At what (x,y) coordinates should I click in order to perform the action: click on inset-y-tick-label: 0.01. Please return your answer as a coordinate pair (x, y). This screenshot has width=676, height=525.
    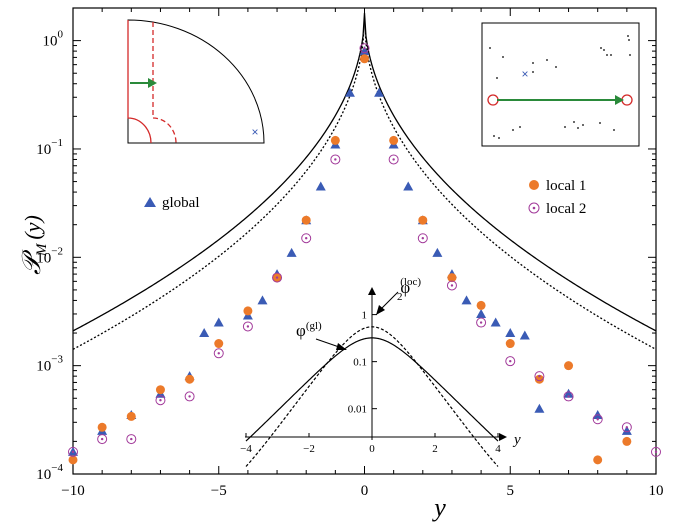
    Looking at the image, I should click on (357, 410).